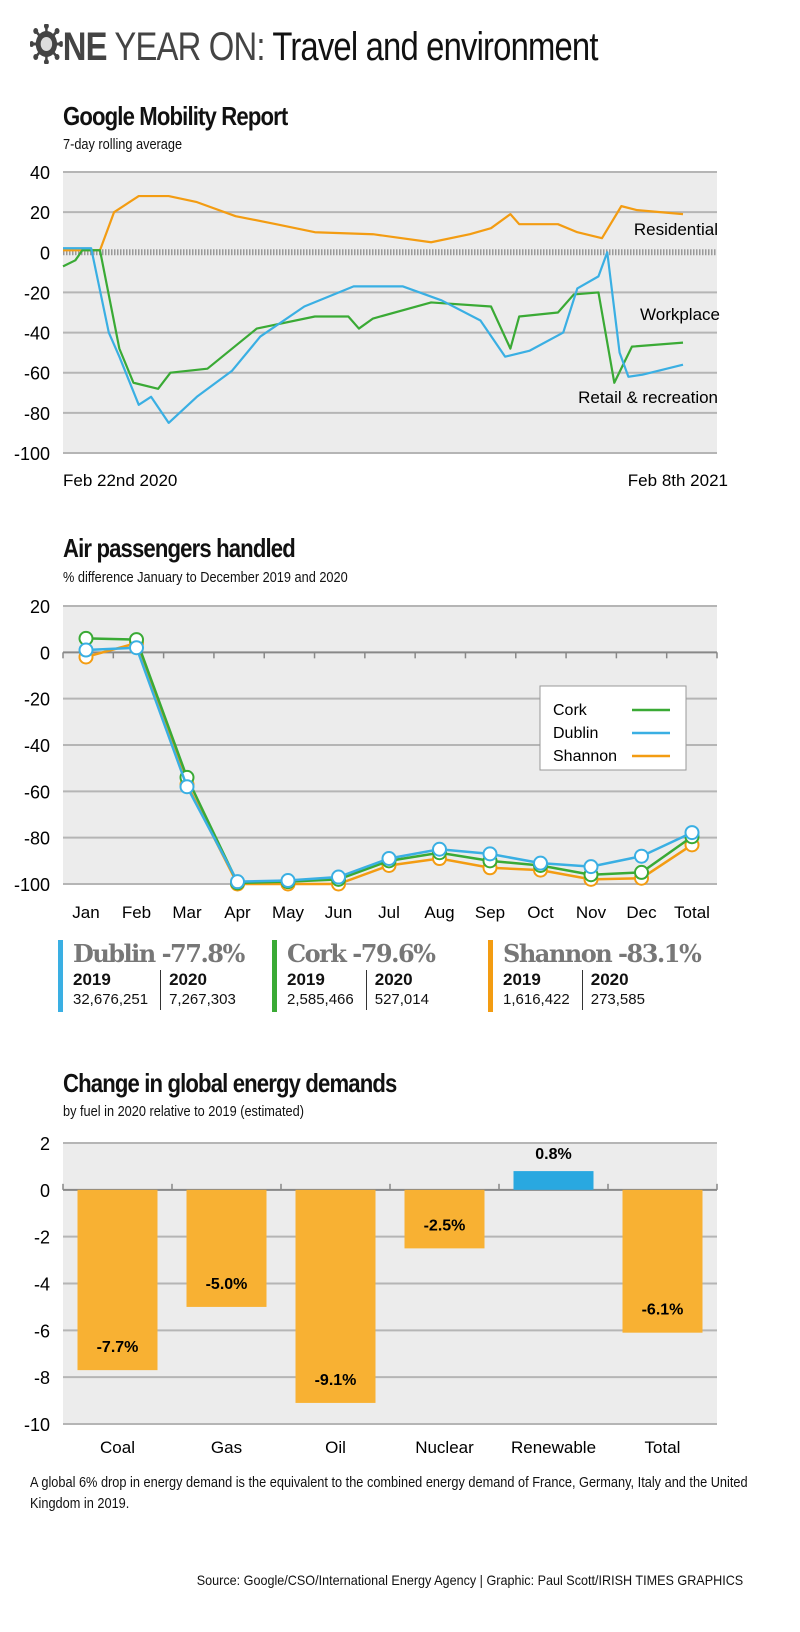  Describe the element at coordinates (111, 999) in the screenshot. I see `stat-value: 32,676,251` at that location.